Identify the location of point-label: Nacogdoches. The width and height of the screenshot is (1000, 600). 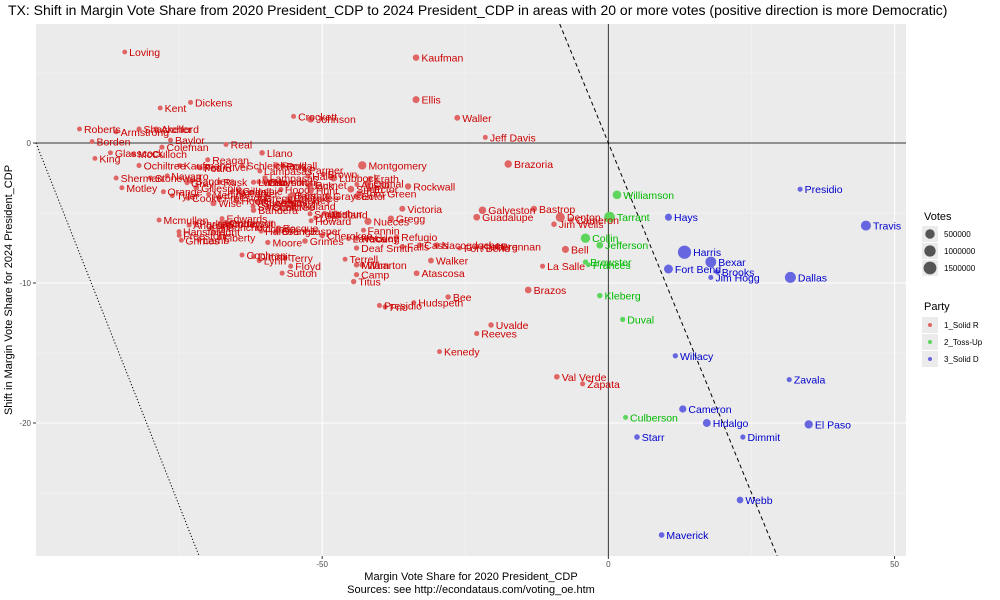
(474, 246).